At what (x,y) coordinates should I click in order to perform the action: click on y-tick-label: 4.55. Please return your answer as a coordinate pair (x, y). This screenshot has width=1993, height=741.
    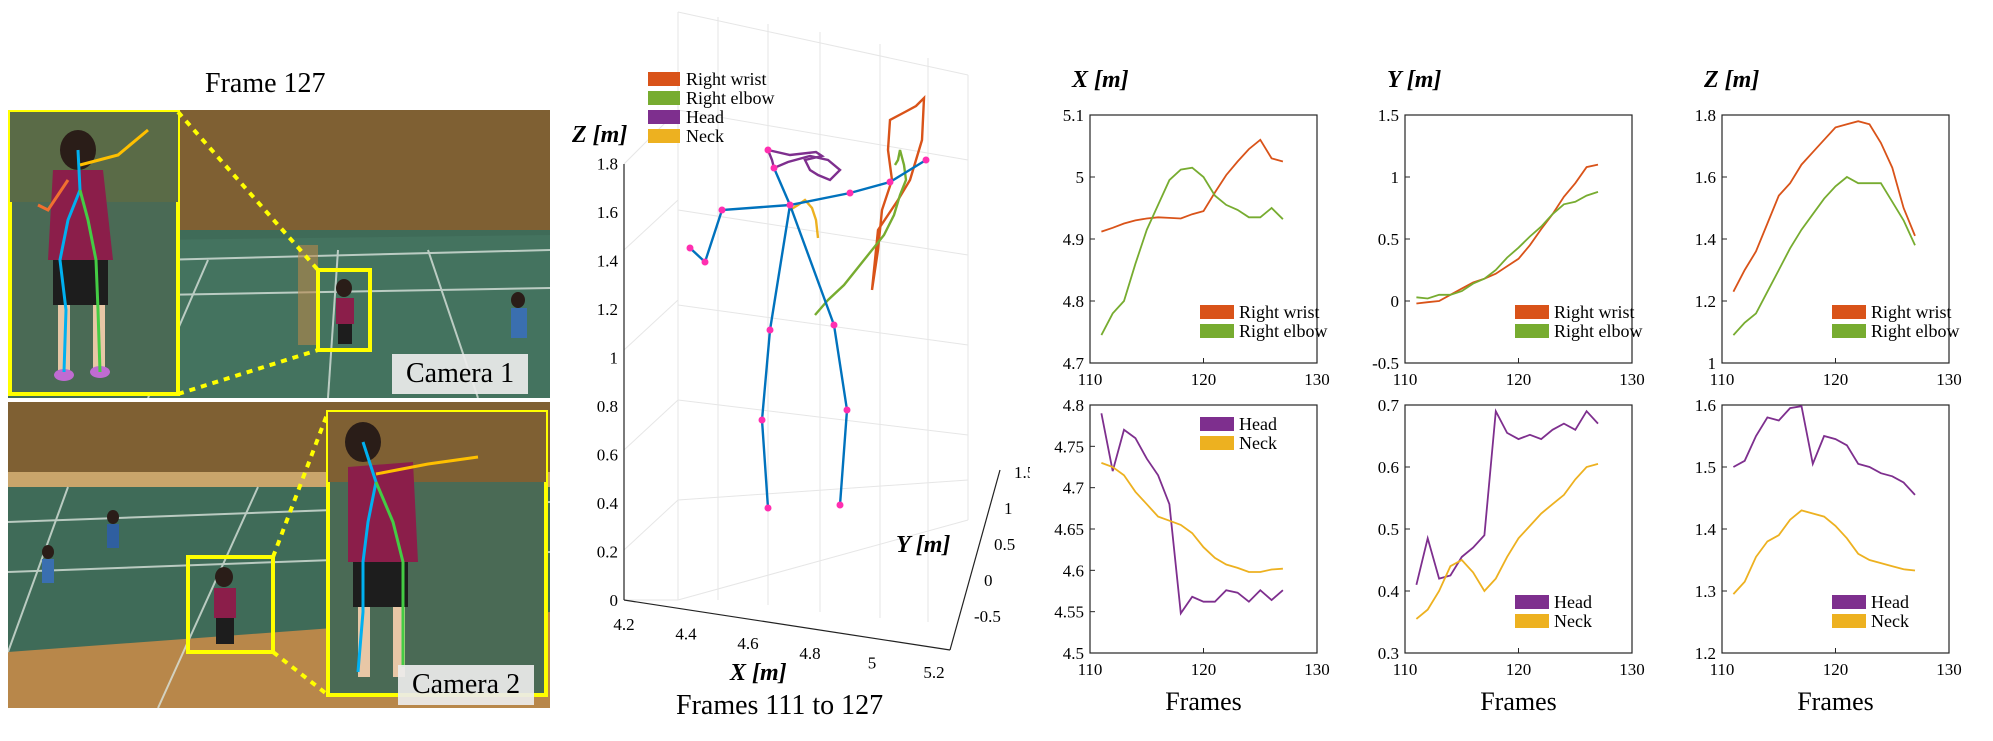
    Looking at the image, I should click on (1069, 612).